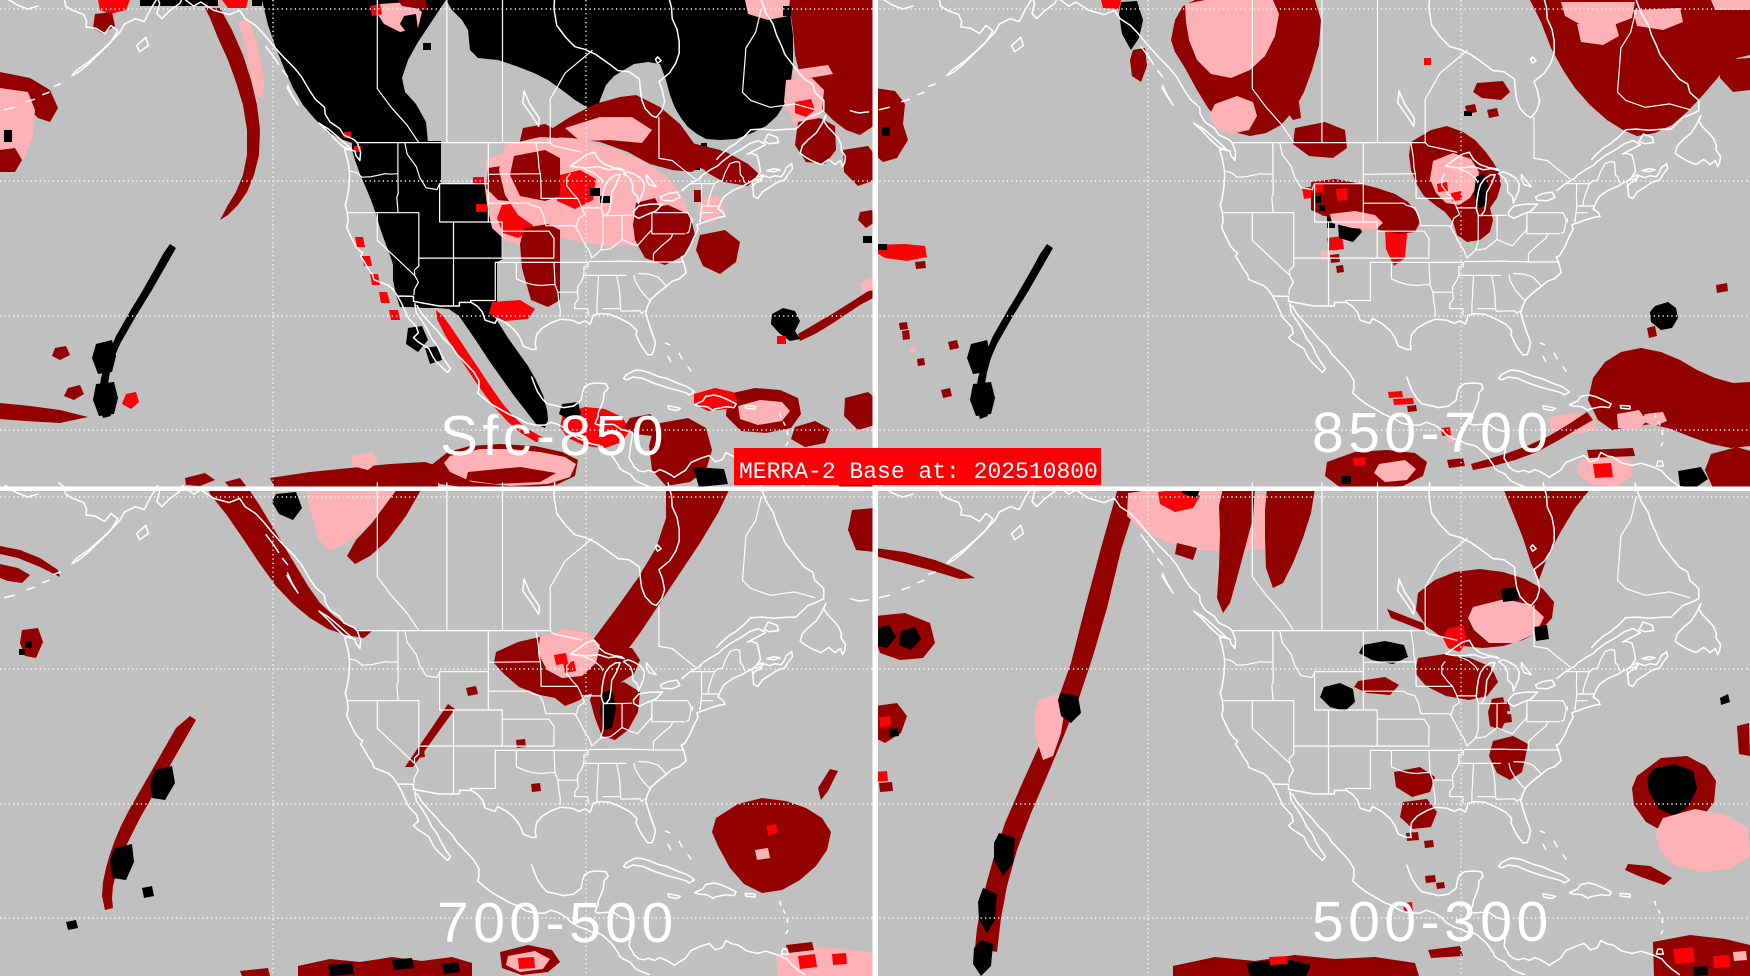 The height and width of the screenshot is (976, 1750). I want to click on svg-text: Sfc-850, so click(554, 436).